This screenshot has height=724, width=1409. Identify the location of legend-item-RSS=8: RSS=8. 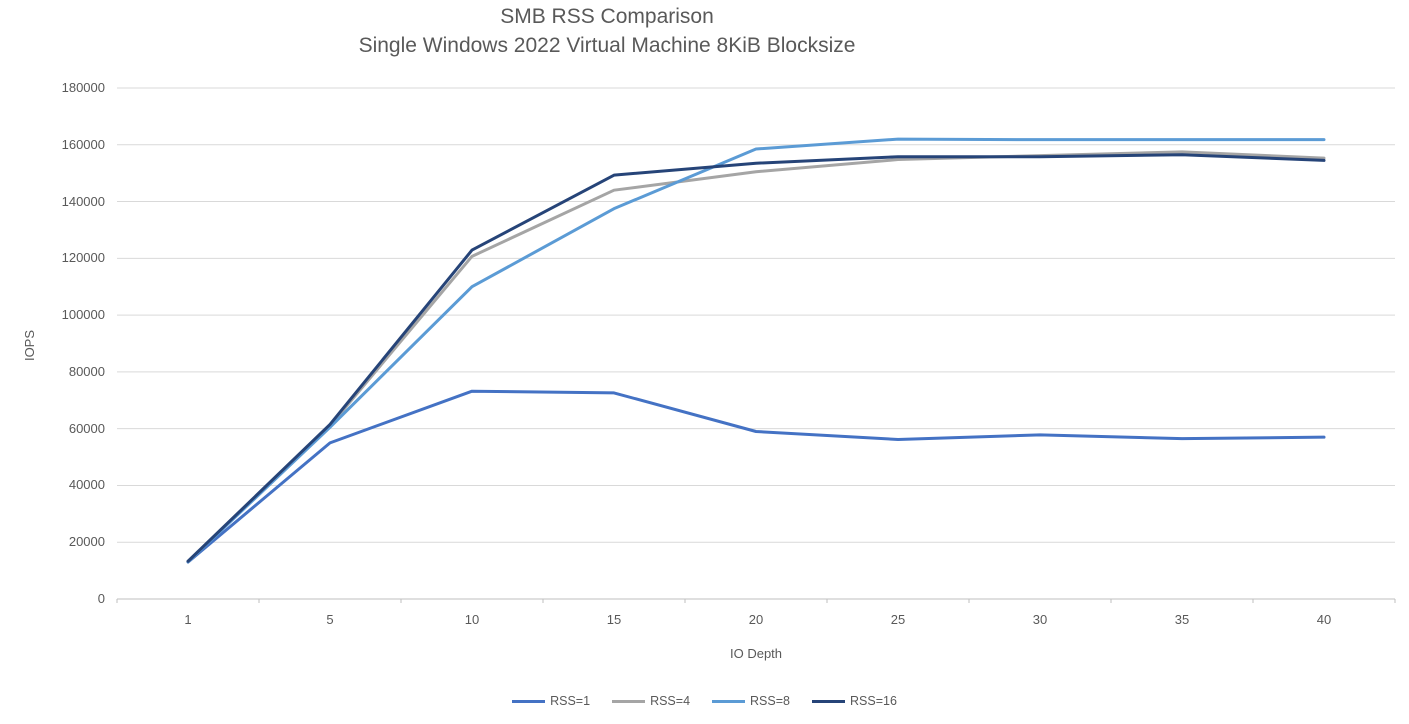
(751, 701).